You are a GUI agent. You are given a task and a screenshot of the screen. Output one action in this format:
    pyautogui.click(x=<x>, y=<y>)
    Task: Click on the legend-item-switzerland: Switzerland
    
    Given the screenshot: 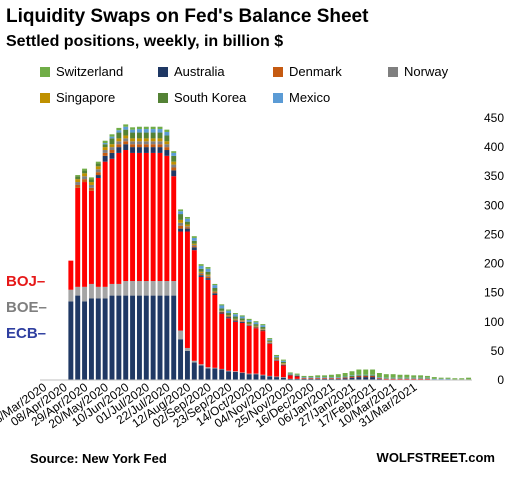 What is the action you would take?
    pyautogui.click(x=81, y=71)
    